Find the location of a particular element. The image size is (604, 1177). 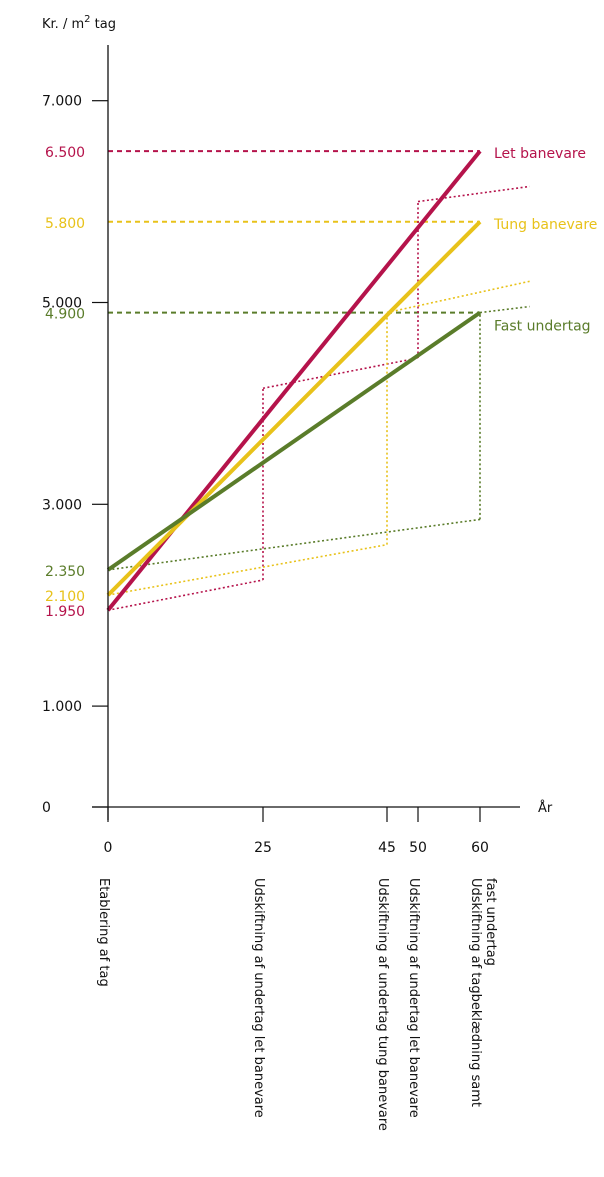

x-event-label: fast undertag is located at coordinates (490, 922).